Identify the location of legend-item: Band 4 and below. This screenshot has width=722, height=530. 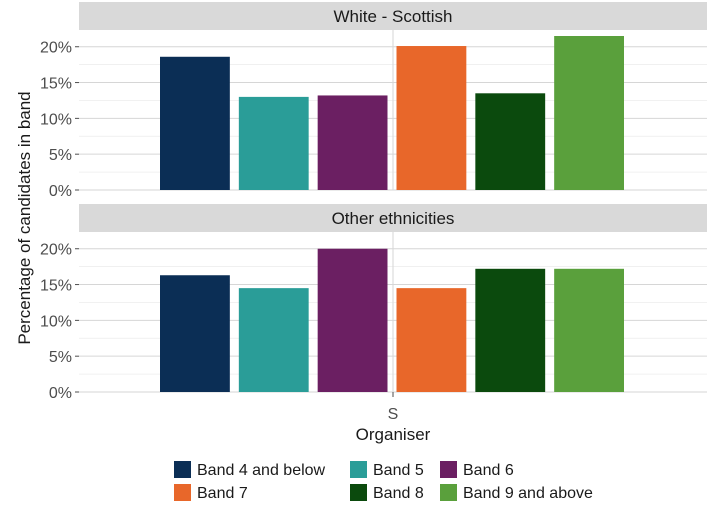
(250, 470).